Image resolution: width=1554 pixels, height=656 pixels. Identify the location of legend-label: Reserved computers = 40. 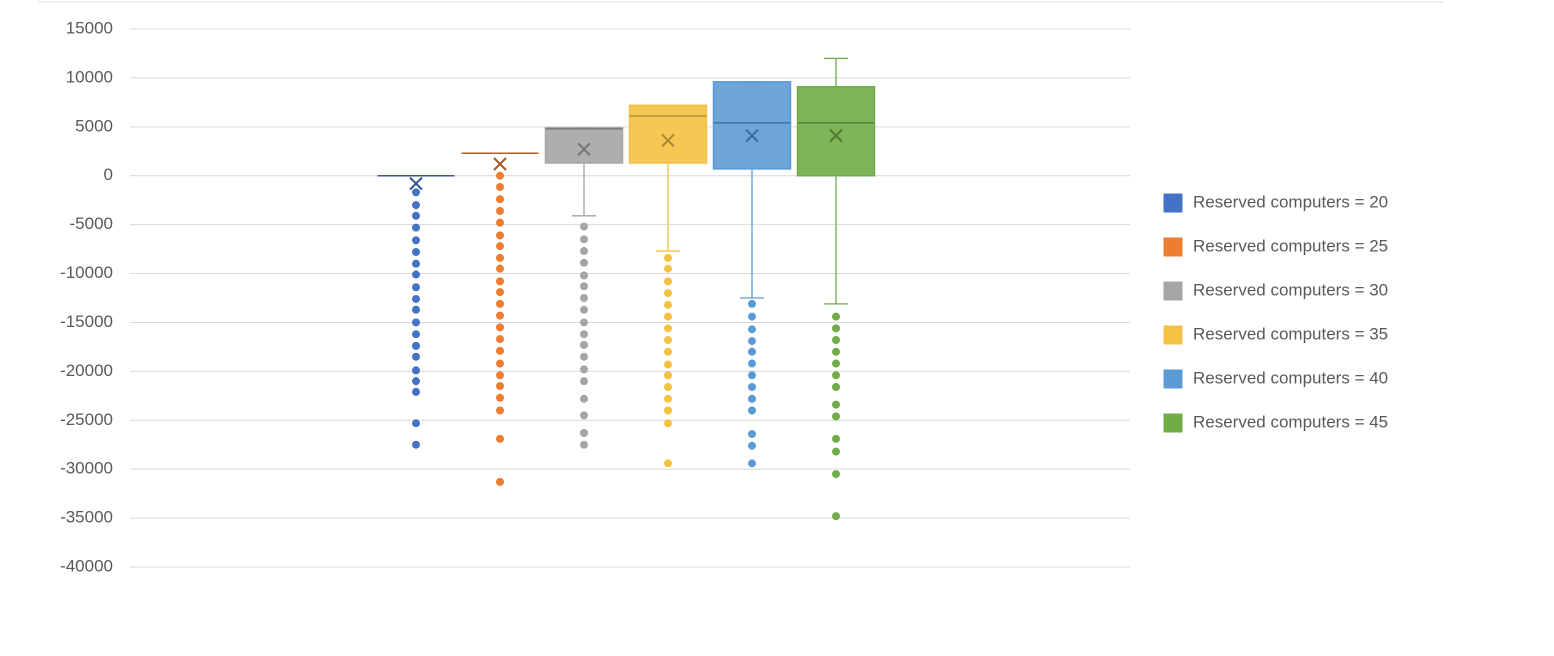
(1290, 377).